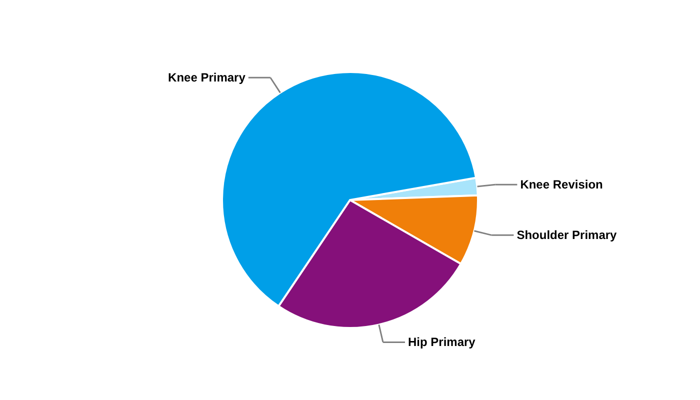 Image resolution: width=700 pixels, height=400 pixels. I want to click on slice-label: Hip Primary, so click(442, 342).